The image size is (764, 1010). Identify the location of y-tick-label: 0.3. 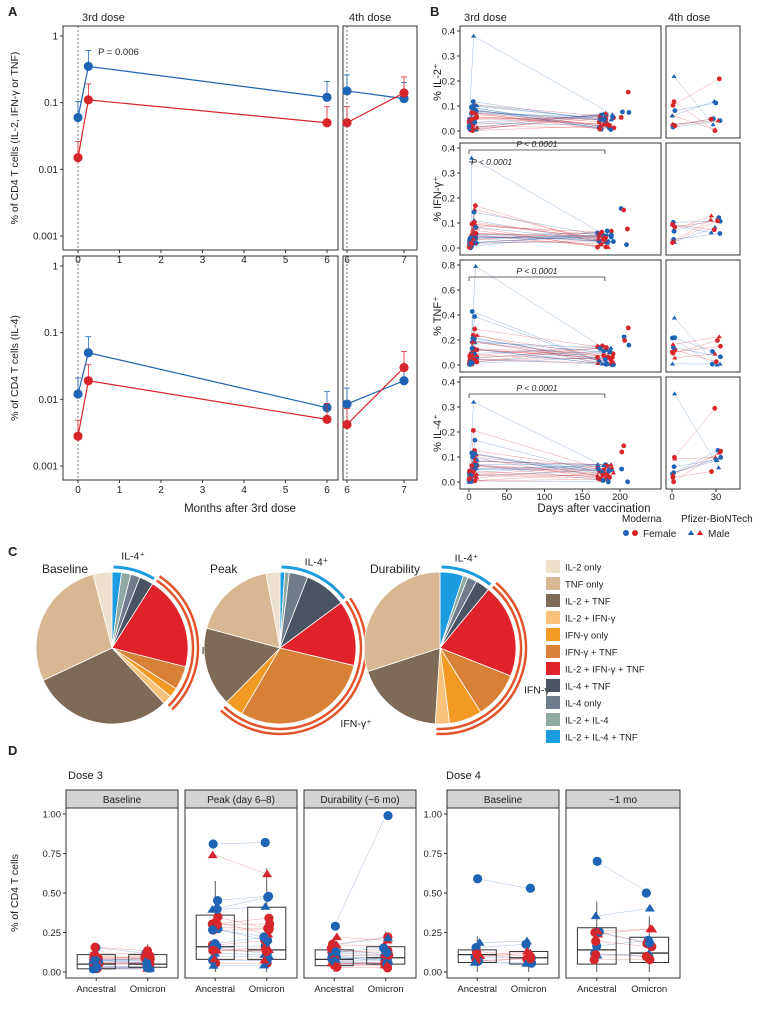
(448, 408).